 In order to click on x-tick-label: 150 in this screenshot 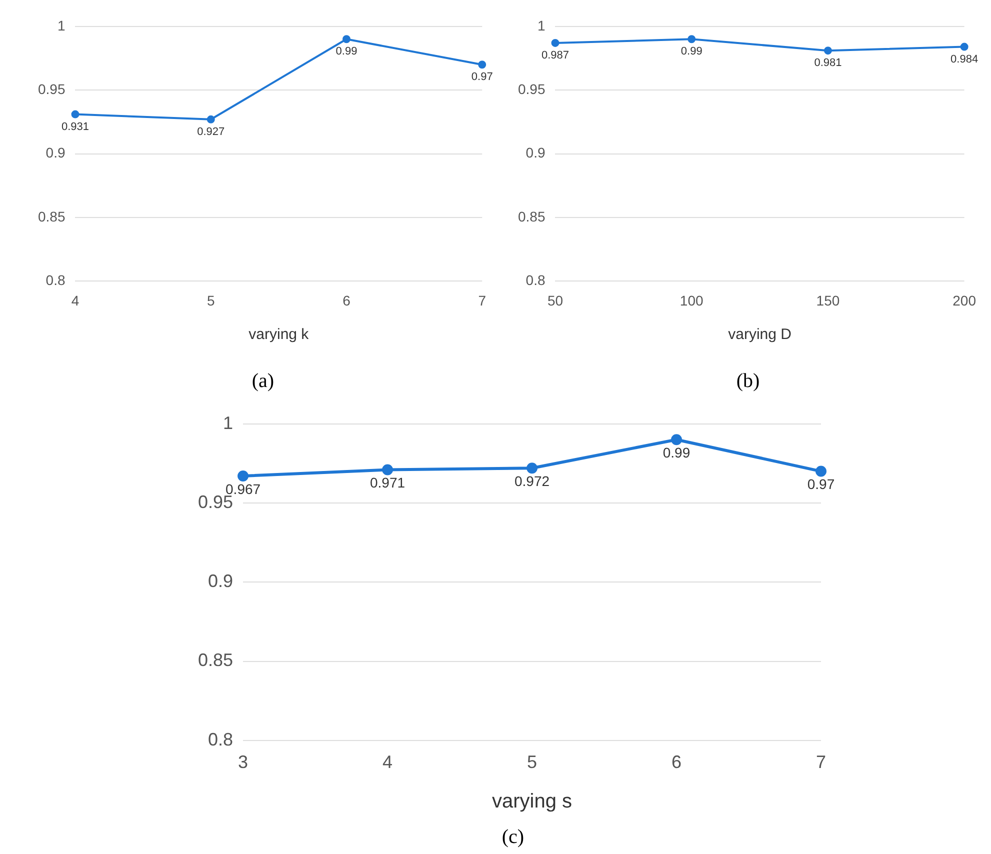, I will do `click(828, 300)`.